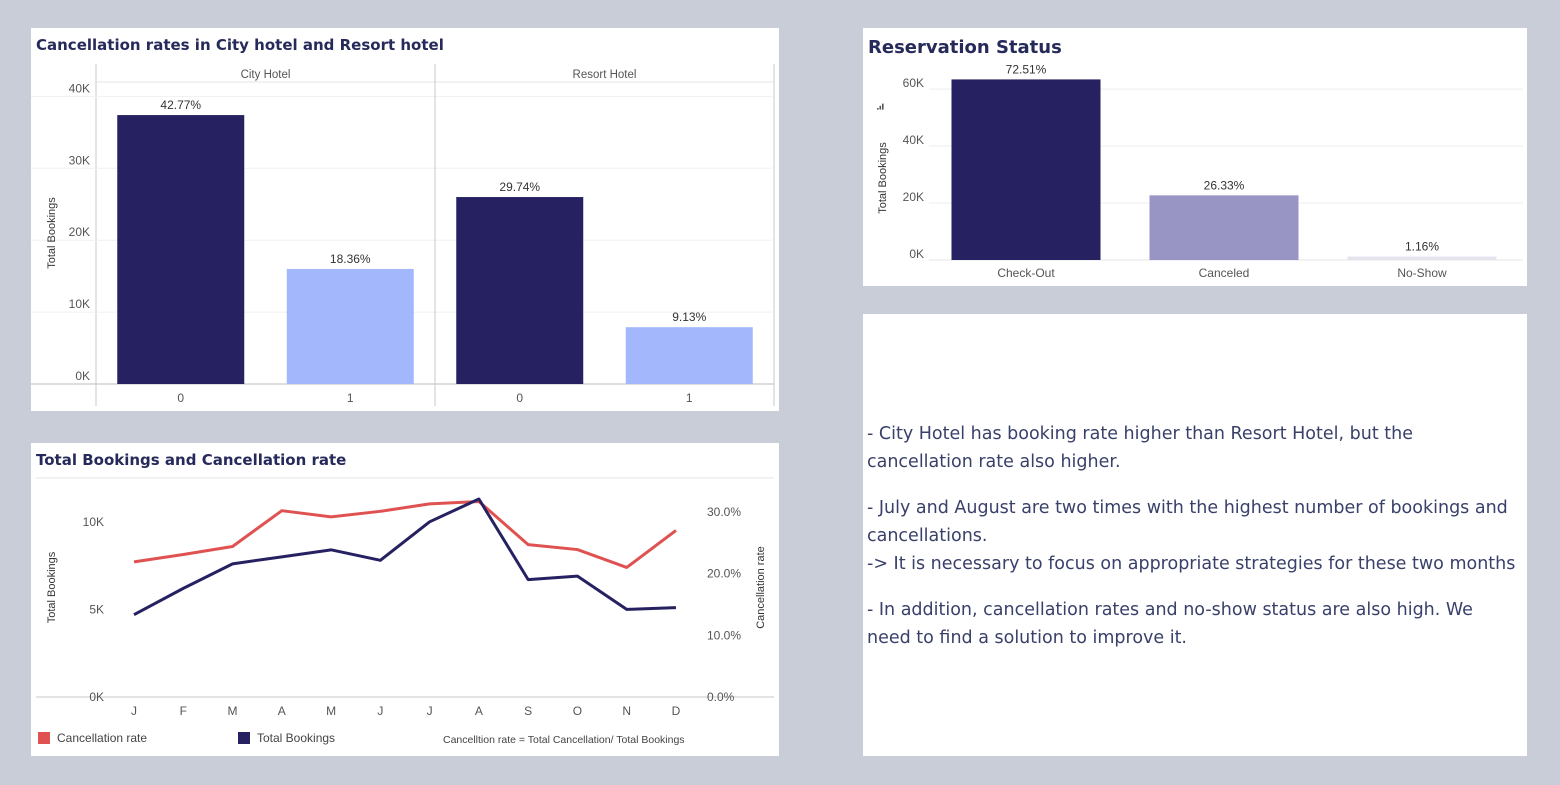  I want to click on left-y-tick-label: 5K, so click(96, 609).